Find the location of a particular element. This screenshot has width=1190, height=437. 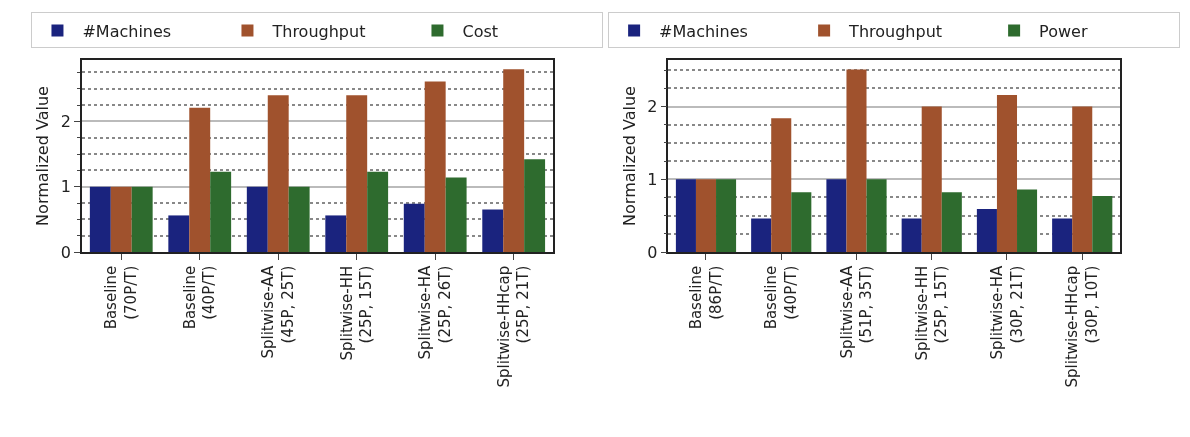

x-tick-label: Splitwise-HA (25P, 26T) is located at coordinates (435, 312).